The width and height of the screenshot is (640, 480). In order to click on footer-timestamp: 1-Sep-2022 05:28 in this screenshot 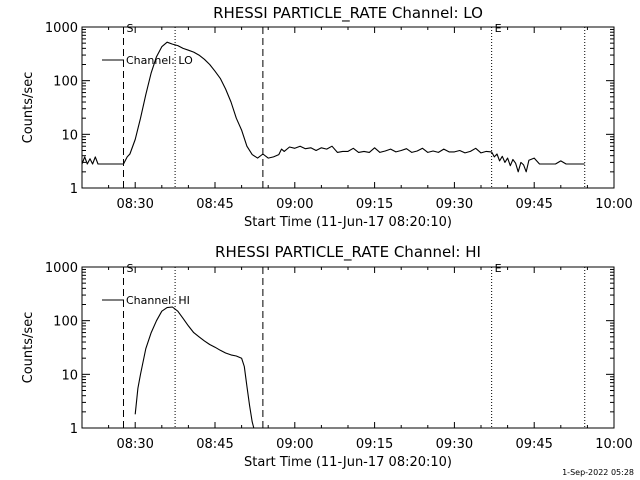, I will do `click(598, 472)`.